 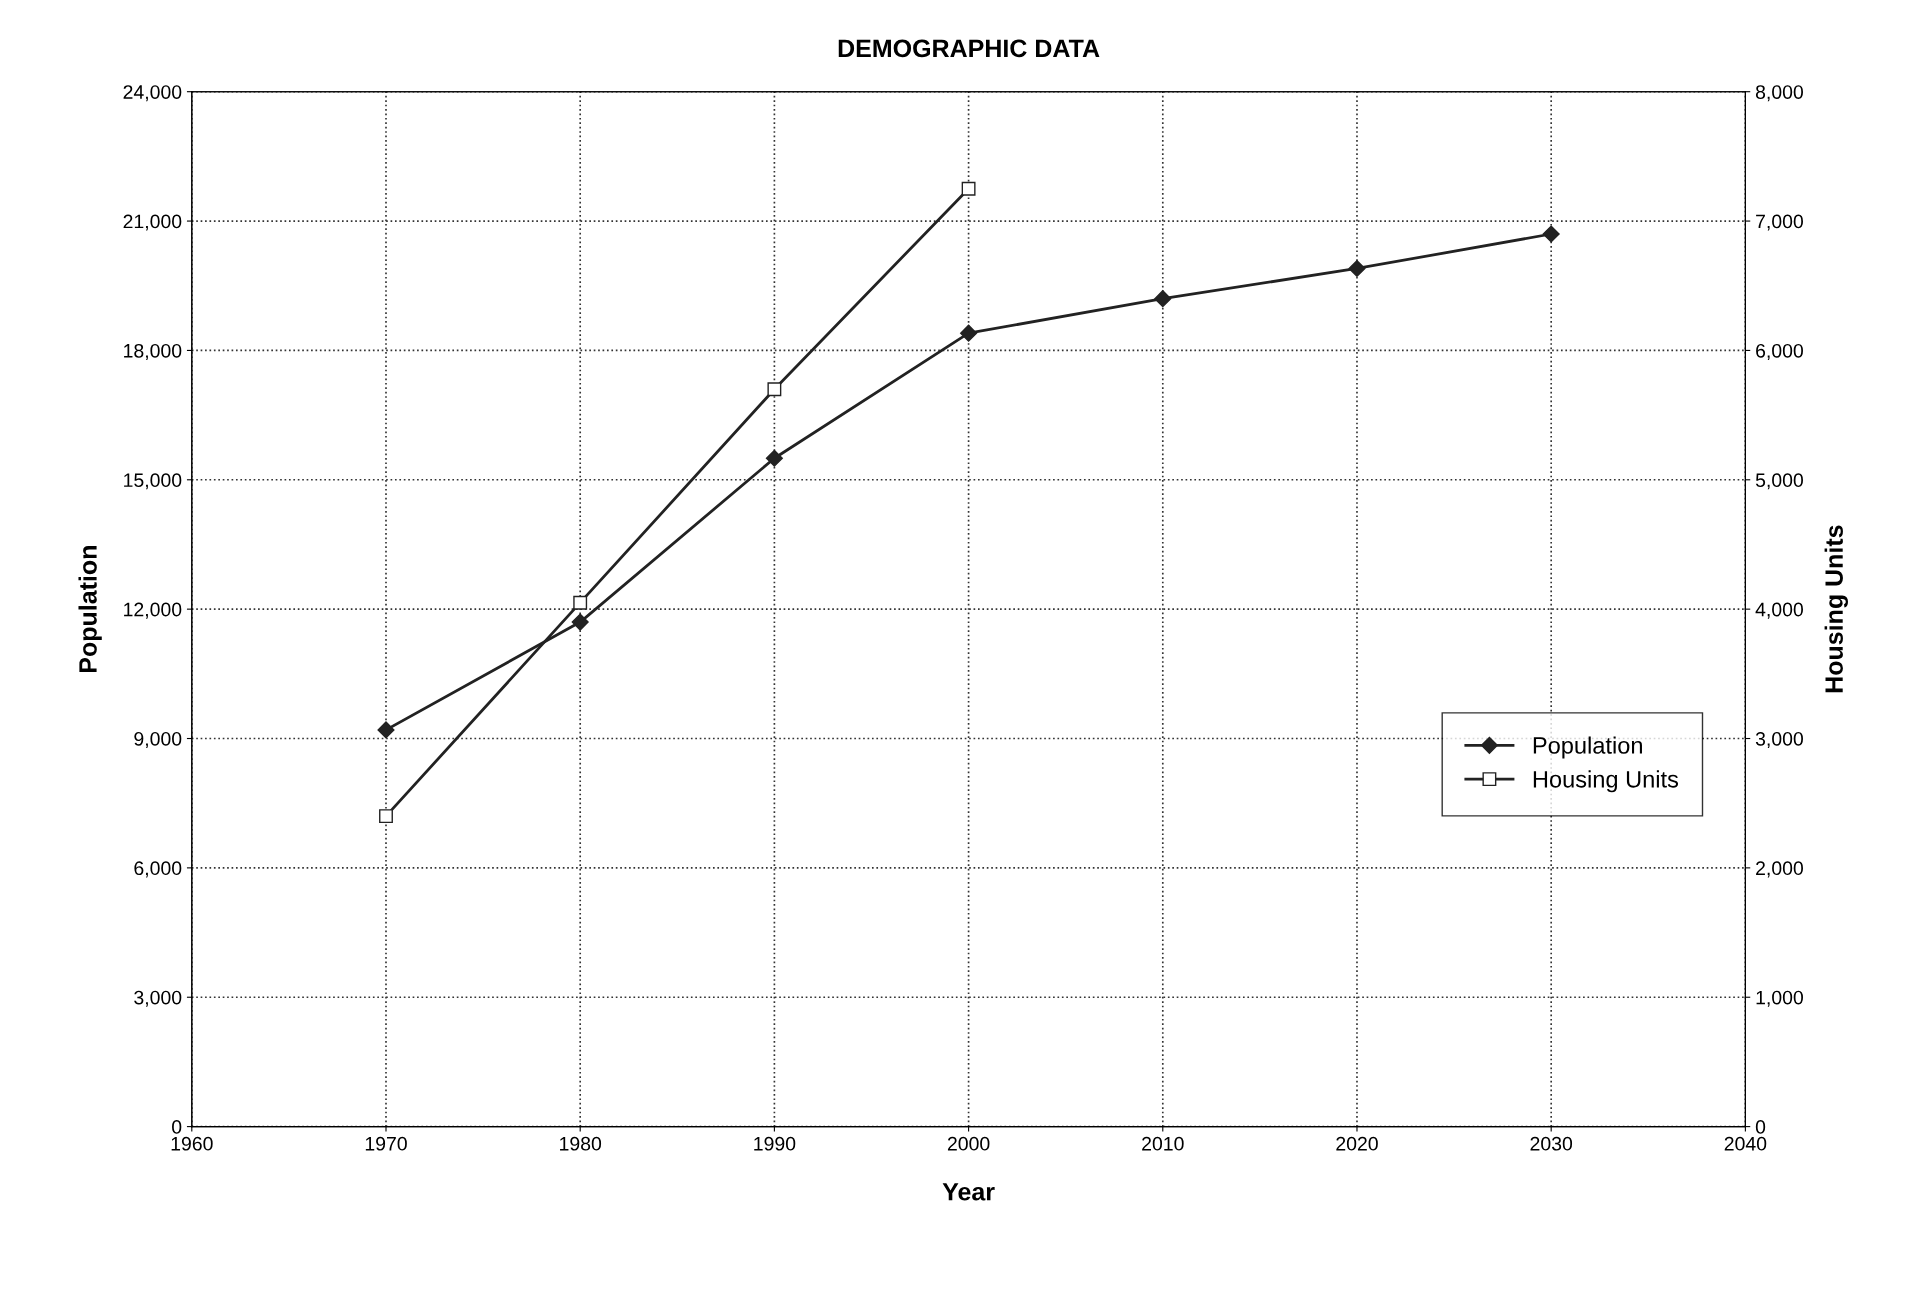 What do you see at coordinates (1606, 781) in the screenshot?
I see `legend-label: Housing Units` at bounding box center [1606, 781].